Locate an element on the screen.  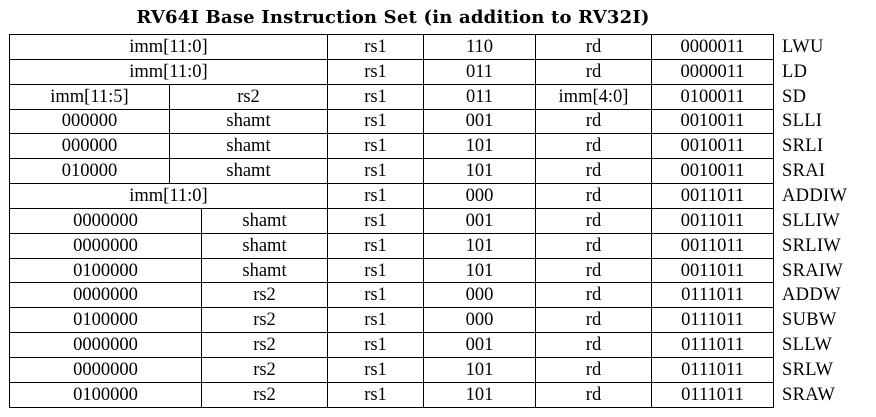
instruction-row-addw: 0000000 rs2 rs1 000 rd 0111011 ADDW is located at coordinates (431, 295).